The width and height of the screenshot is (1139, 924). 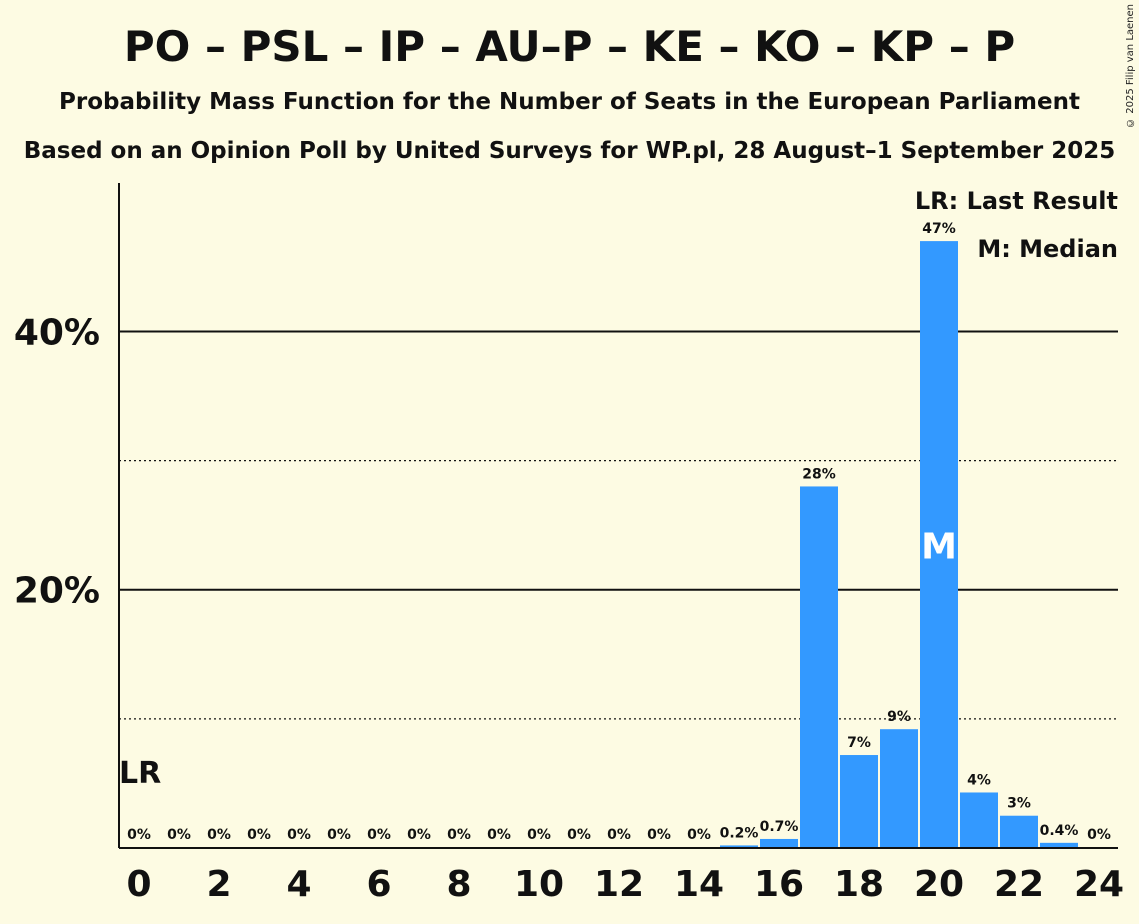 What do you see at coordinates (539, 884) in the screenshot?
I see `x-tick-label: 10` at bounding box center [539, 884].